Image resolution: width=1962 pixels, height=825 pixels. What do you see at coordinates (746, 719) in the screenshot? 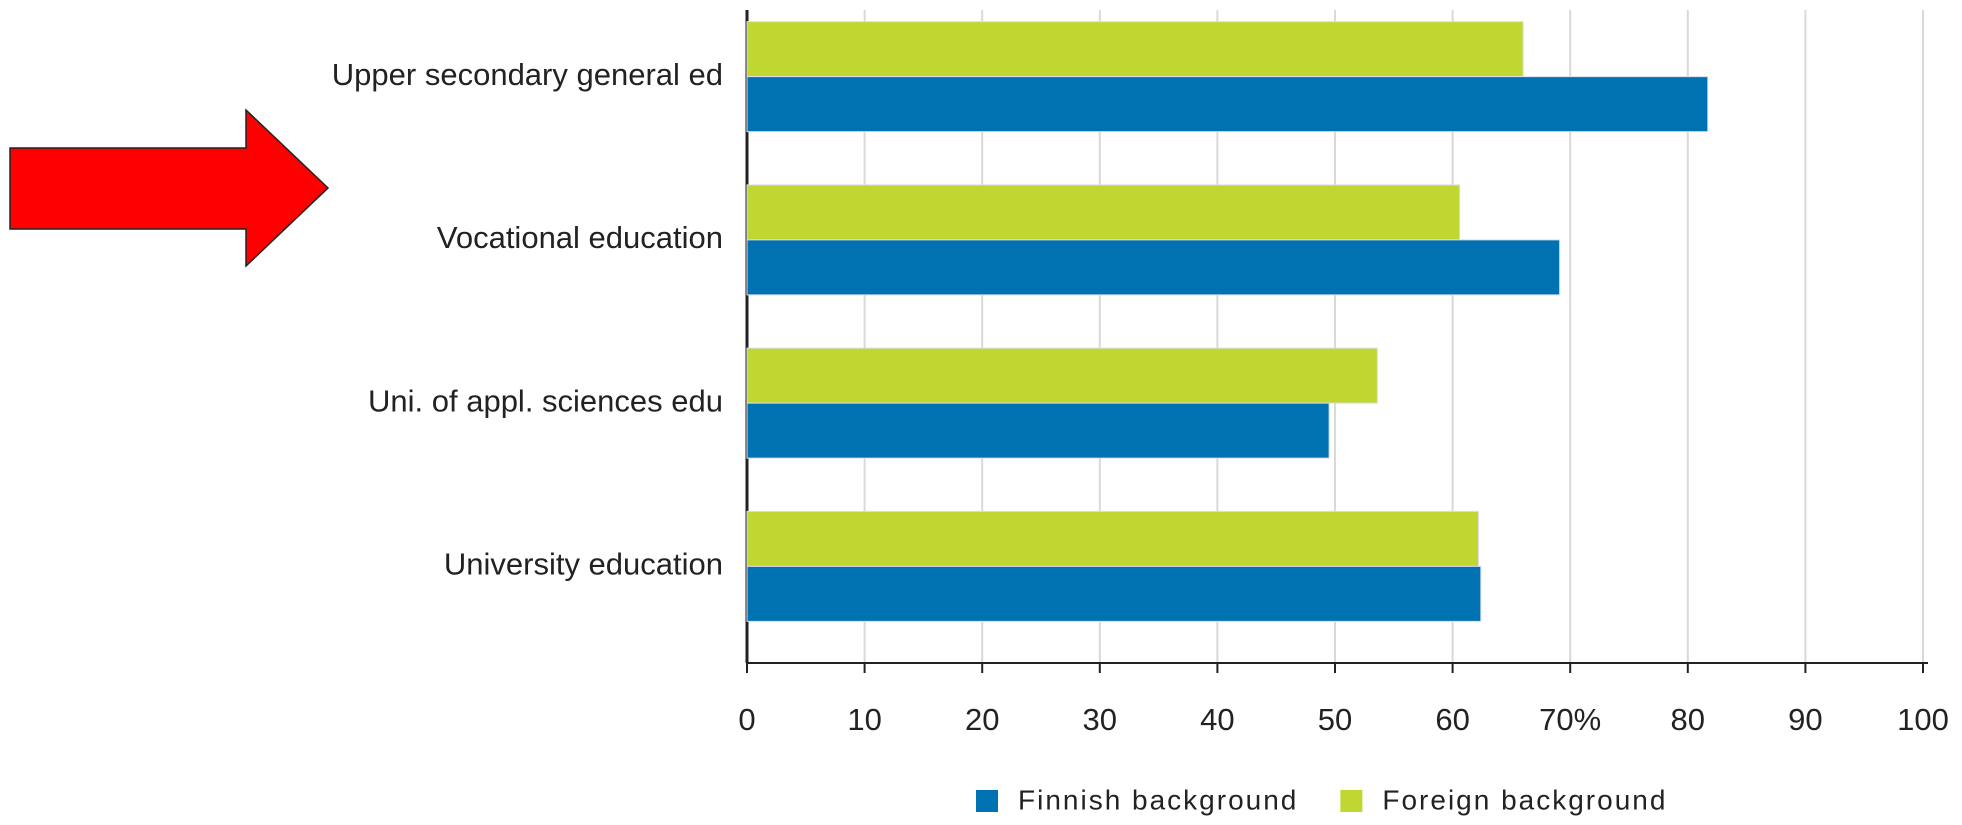
I see `x-tick-label: 0` at bounding box center [746, 719].